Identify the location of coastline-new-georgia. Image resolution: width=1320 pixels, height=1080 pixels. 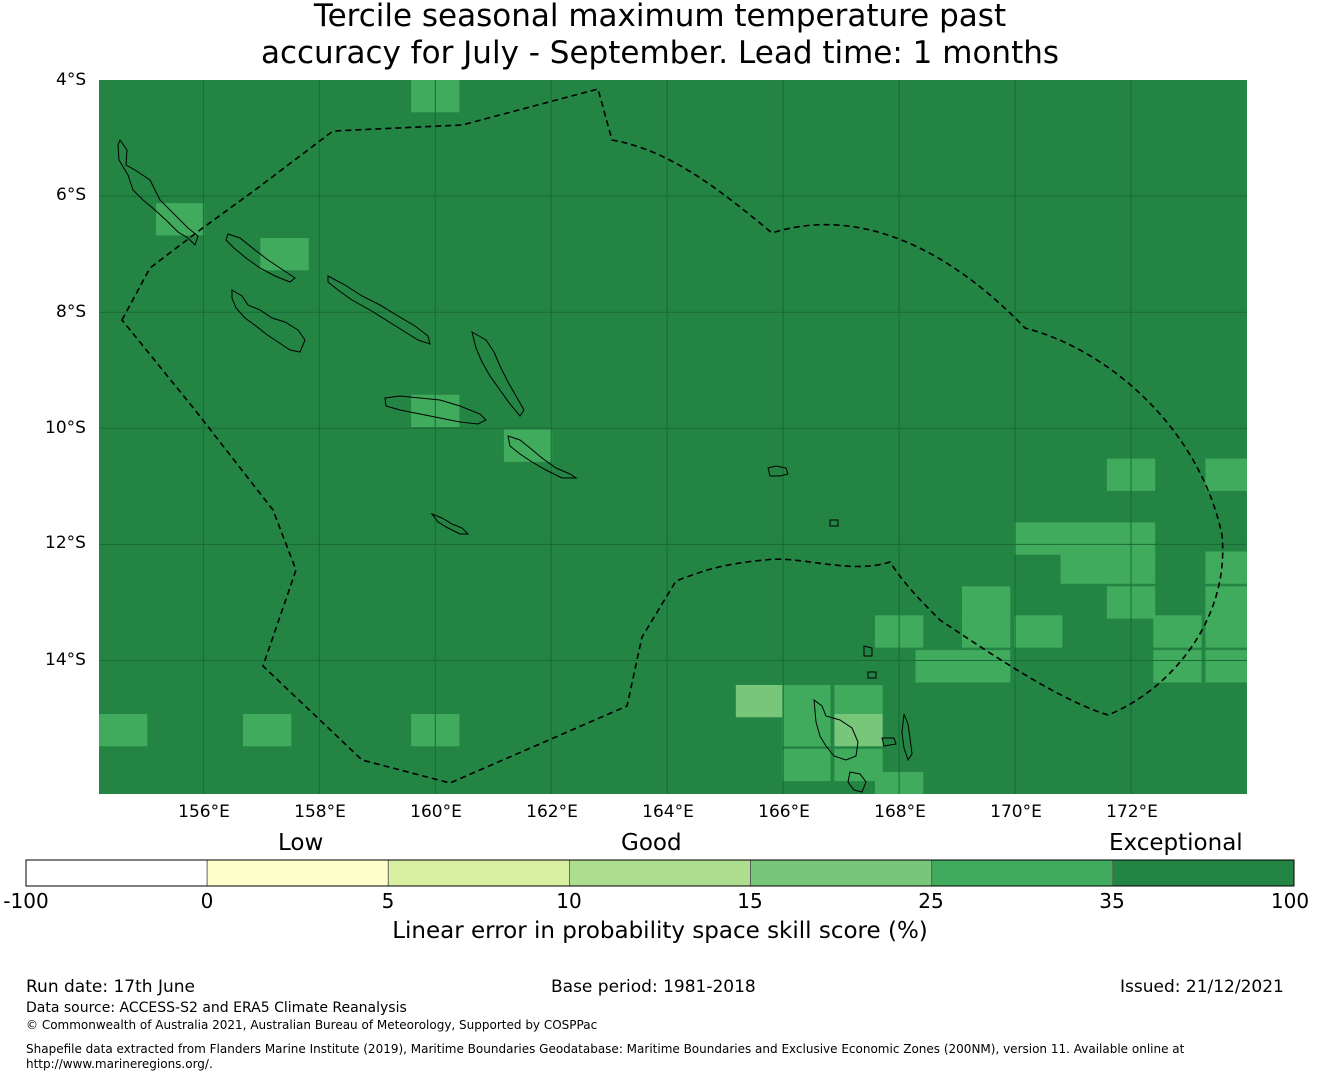
(268, 321).